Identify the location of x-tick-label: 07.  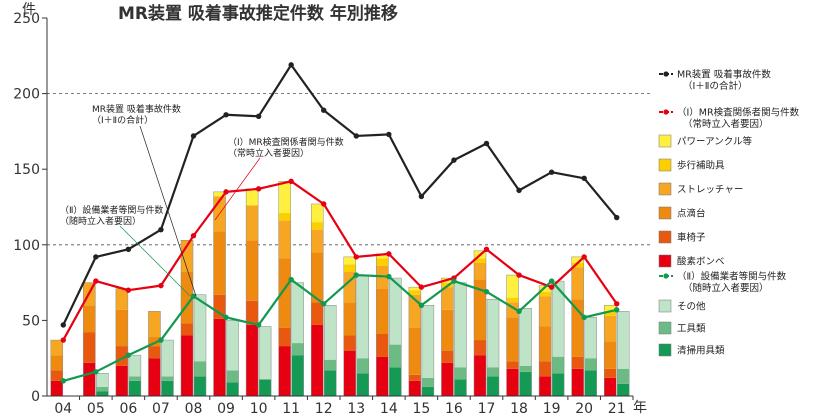
(161, 409).